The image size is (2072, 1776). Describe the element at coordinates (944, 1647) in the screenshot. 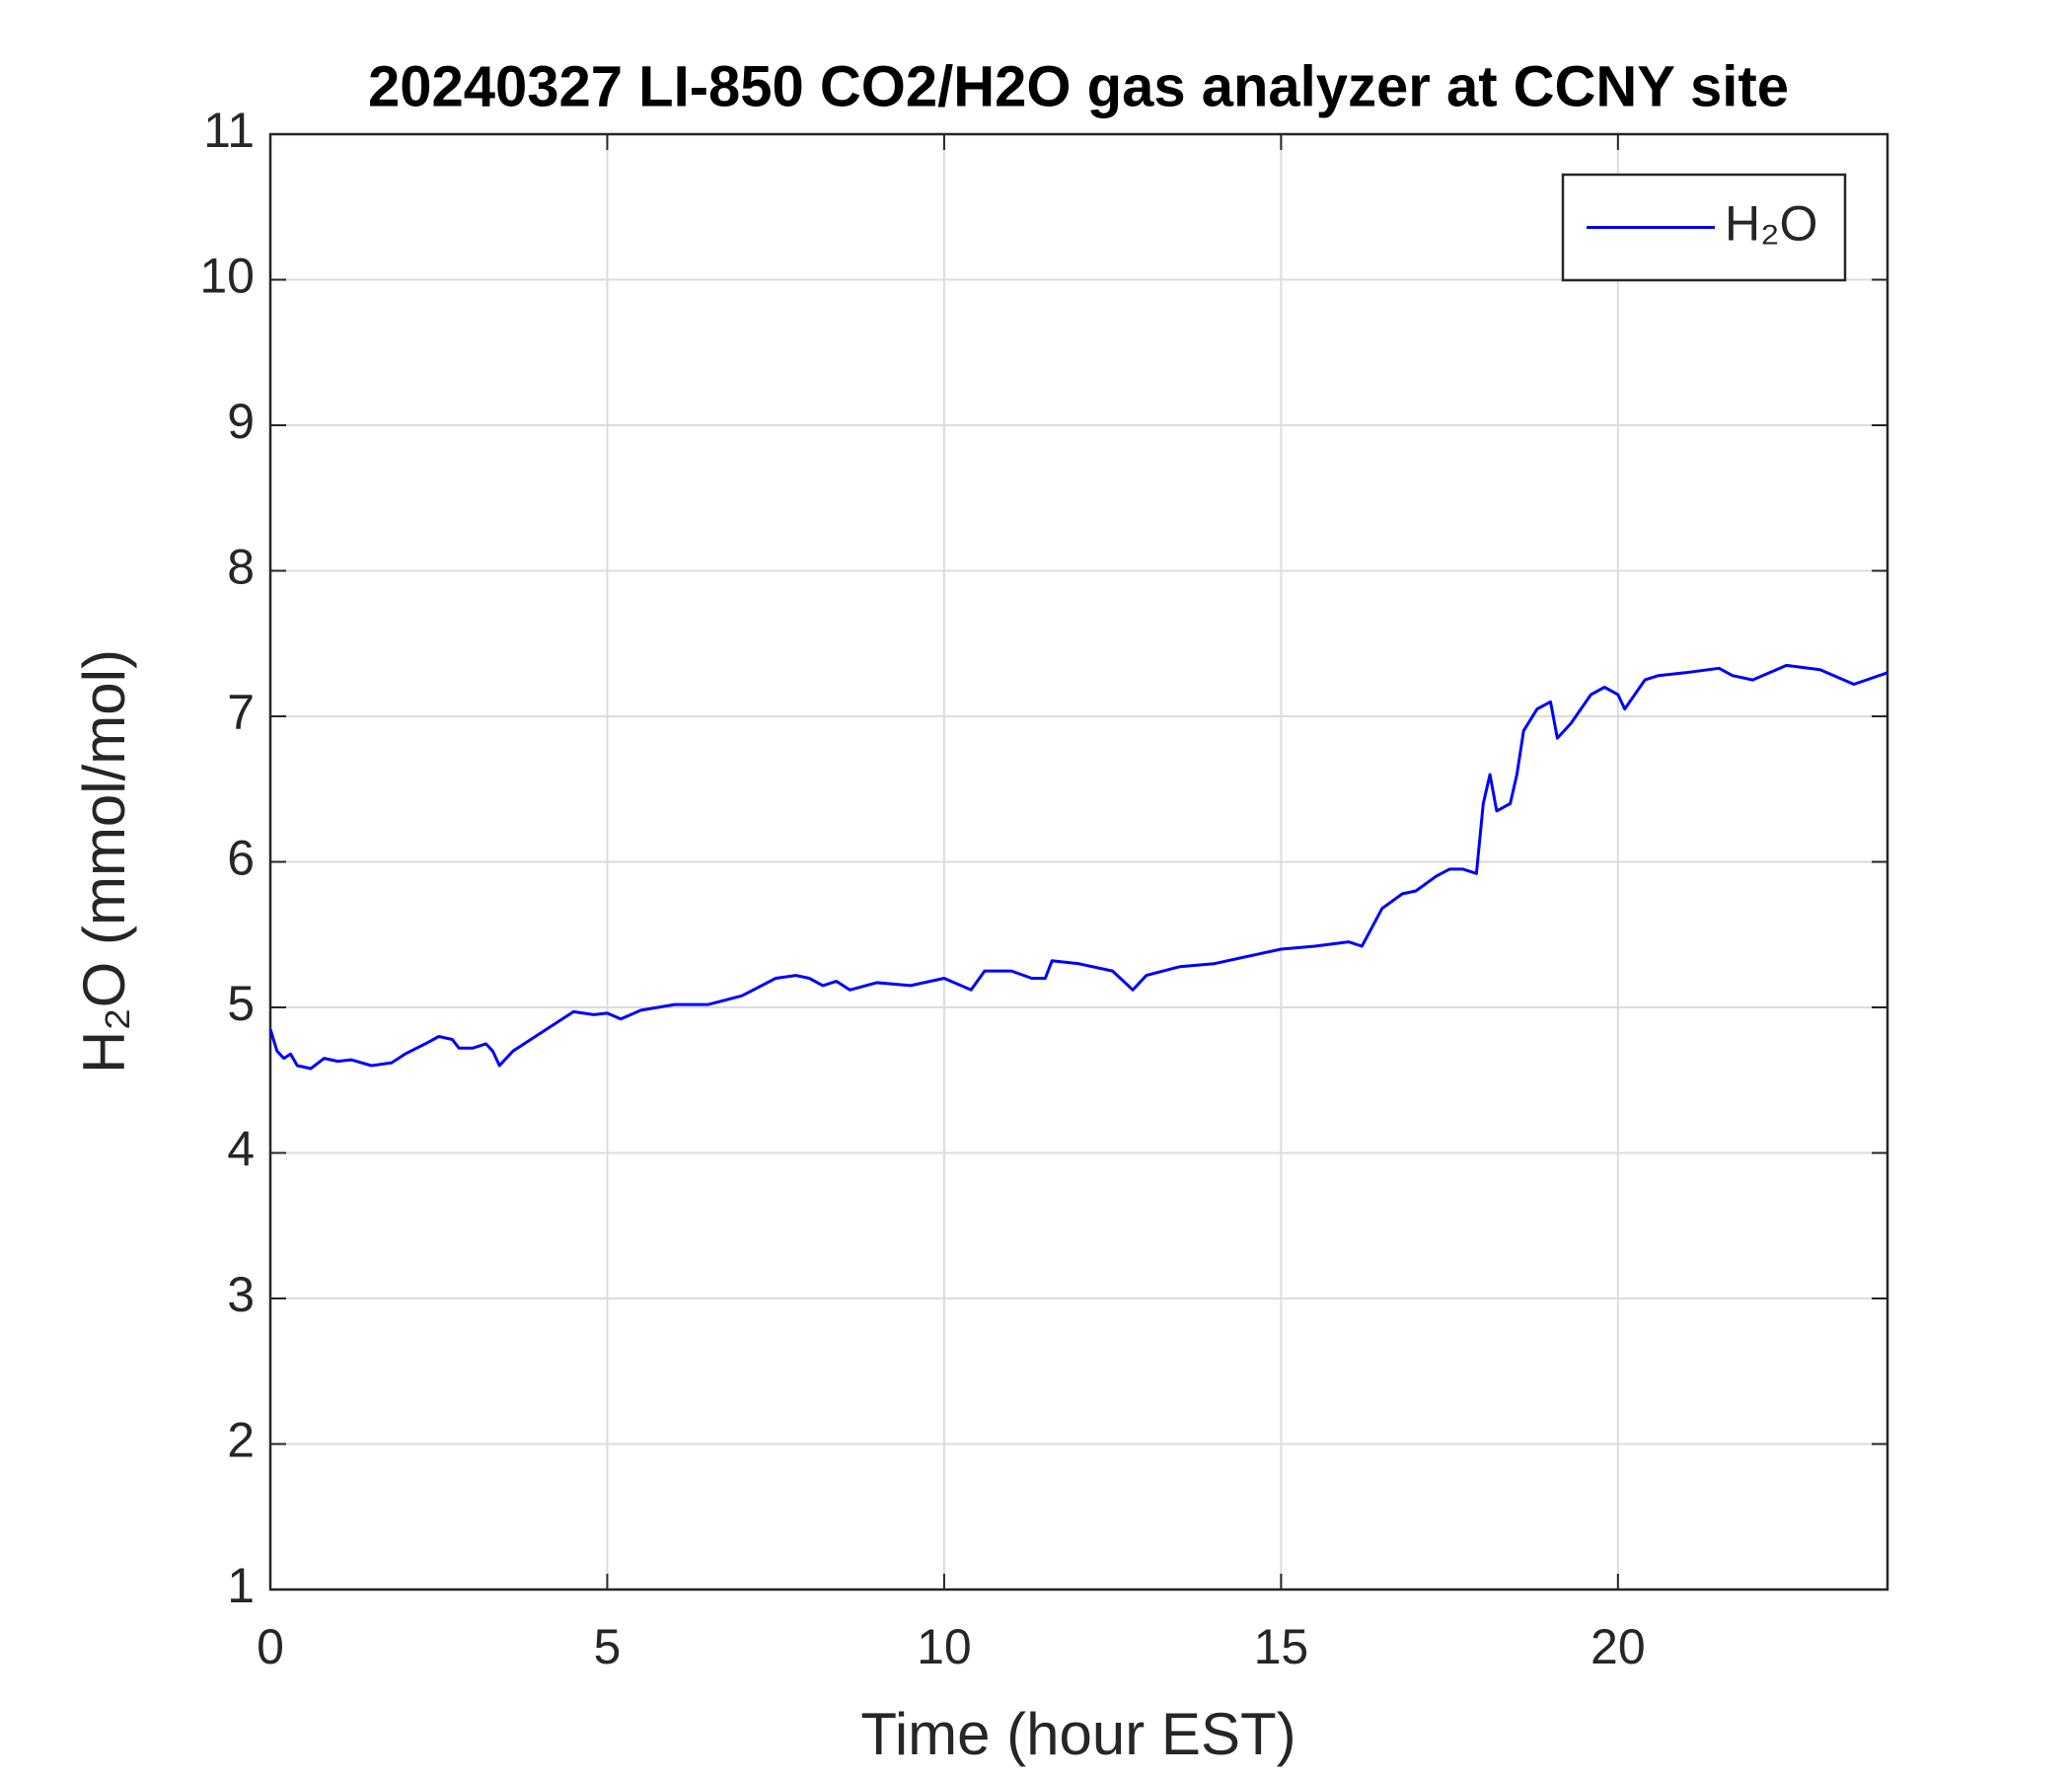

I see `x-tick-label: 10` at that location.